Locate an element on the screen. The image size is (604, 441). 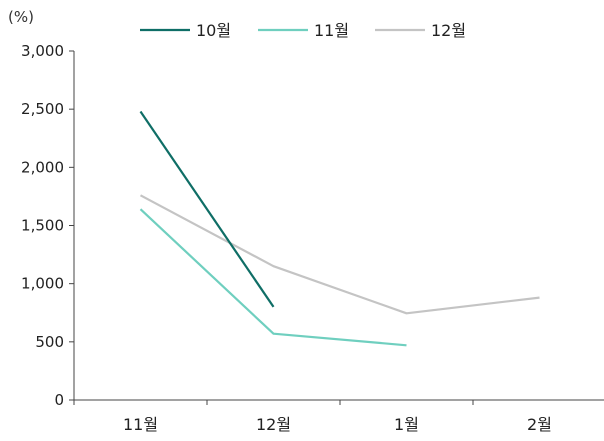
series-line-10월 is located at coordinates (207, 209).